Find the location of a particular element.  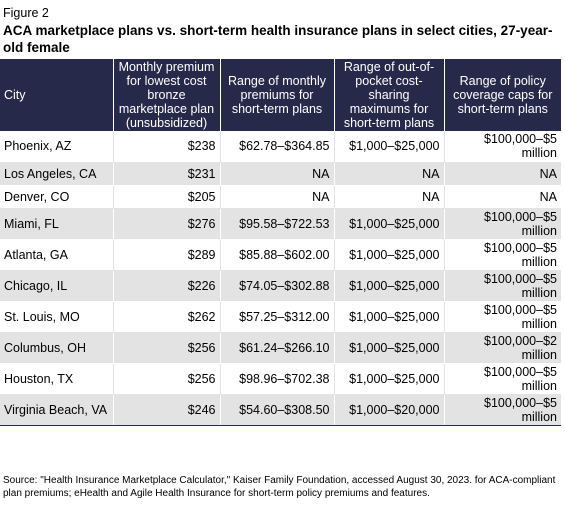

cell-bronze-premium: $262 is located at coordinates (166, 317).